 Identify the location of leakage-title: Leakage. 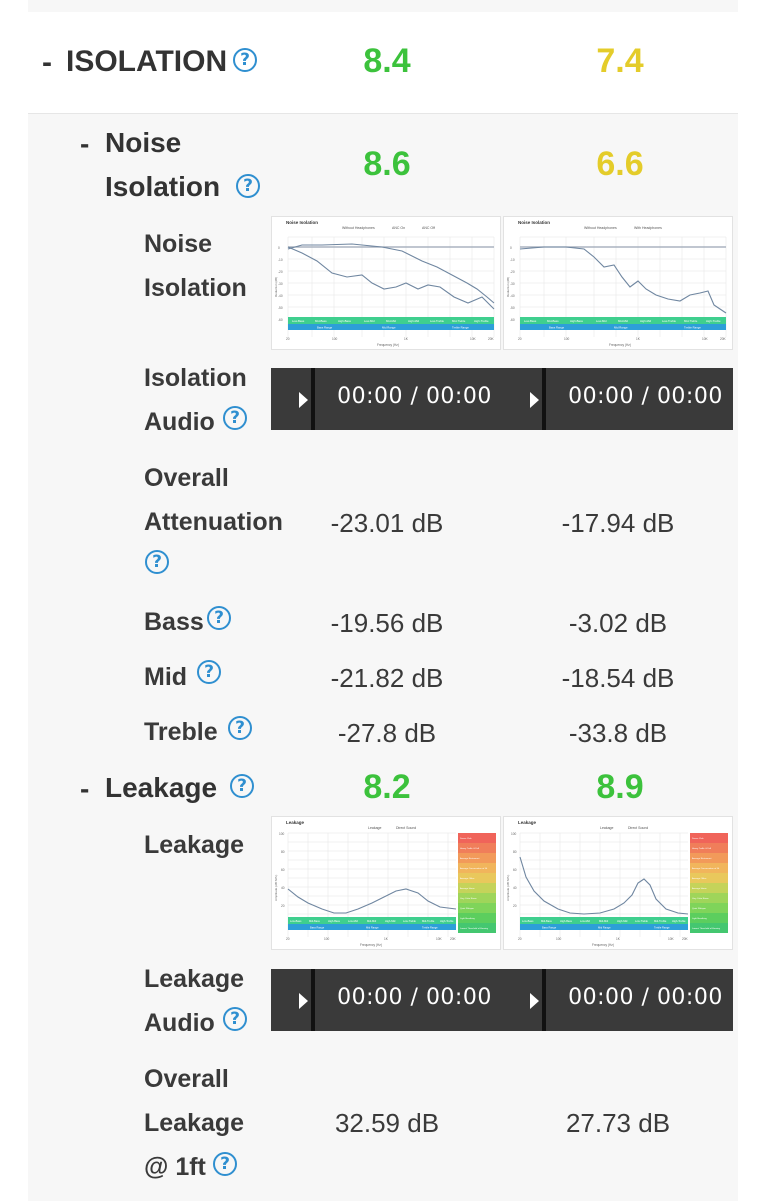
(161, 787).